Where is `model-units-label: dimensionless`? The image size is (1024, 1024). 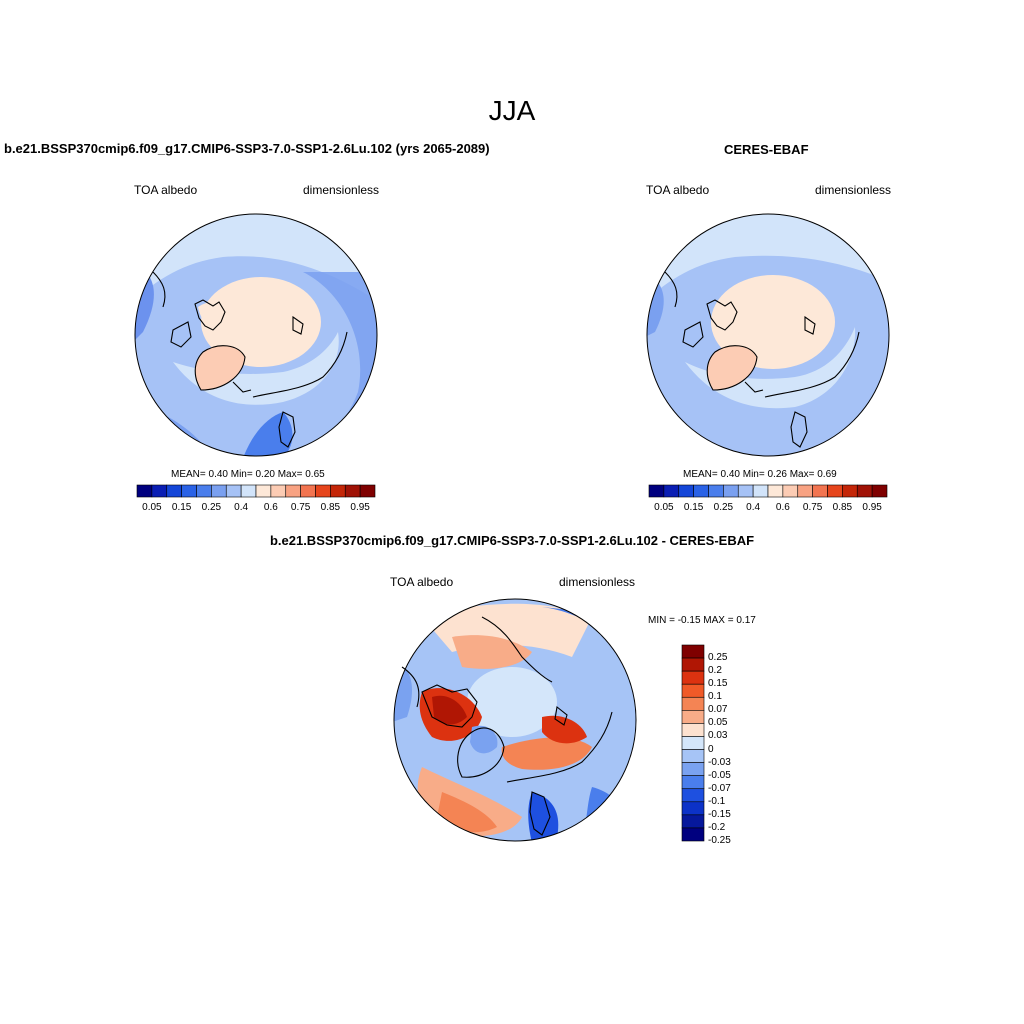 model-units-label: dimensionless is located at coordinates (341, 190).